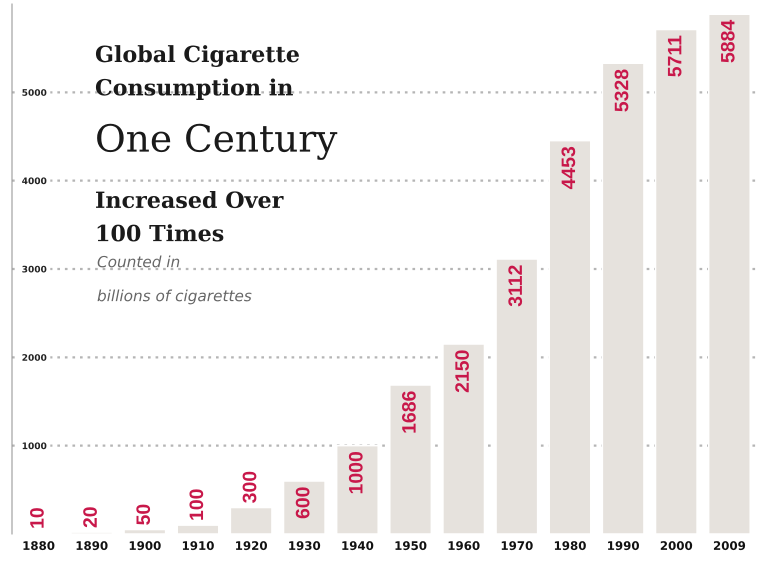  What do you see at coordinates (462, 371) in the screenshot?
I see `data-label: 2150` at bounding box center [462, 371].